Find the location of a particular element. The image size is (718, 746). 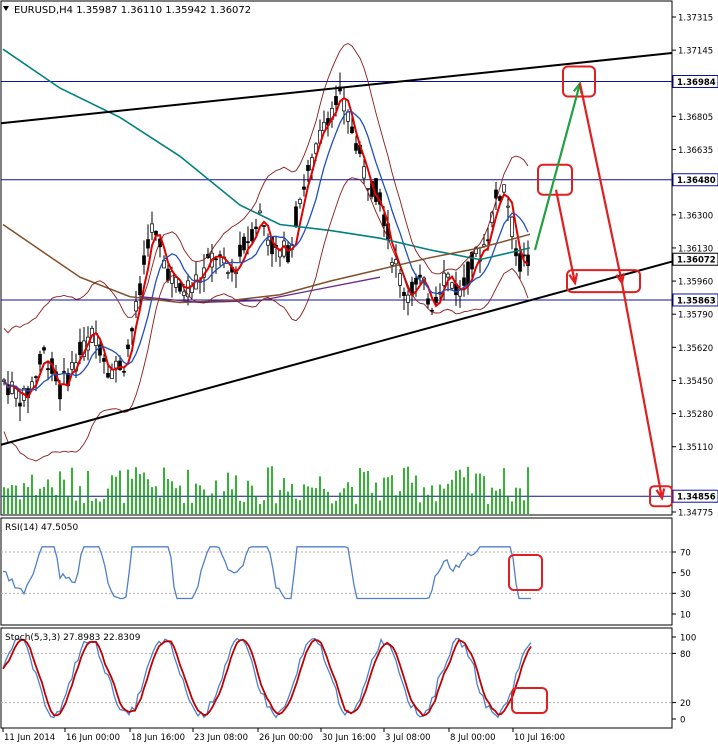

price-label: 1.36805 is located at coordinates (695, 118).